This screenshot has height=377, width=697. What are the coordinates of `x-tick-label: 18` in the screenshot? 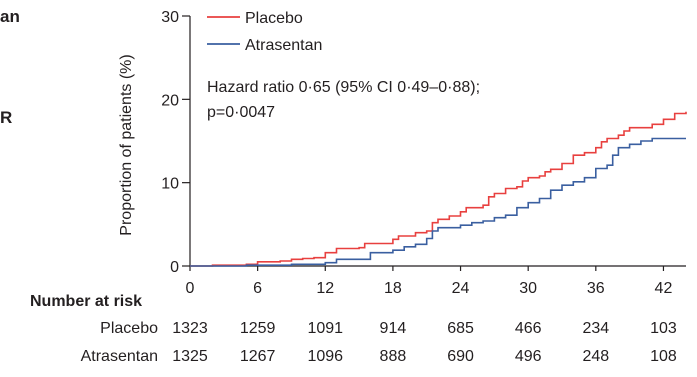 It's located at (393, 288).